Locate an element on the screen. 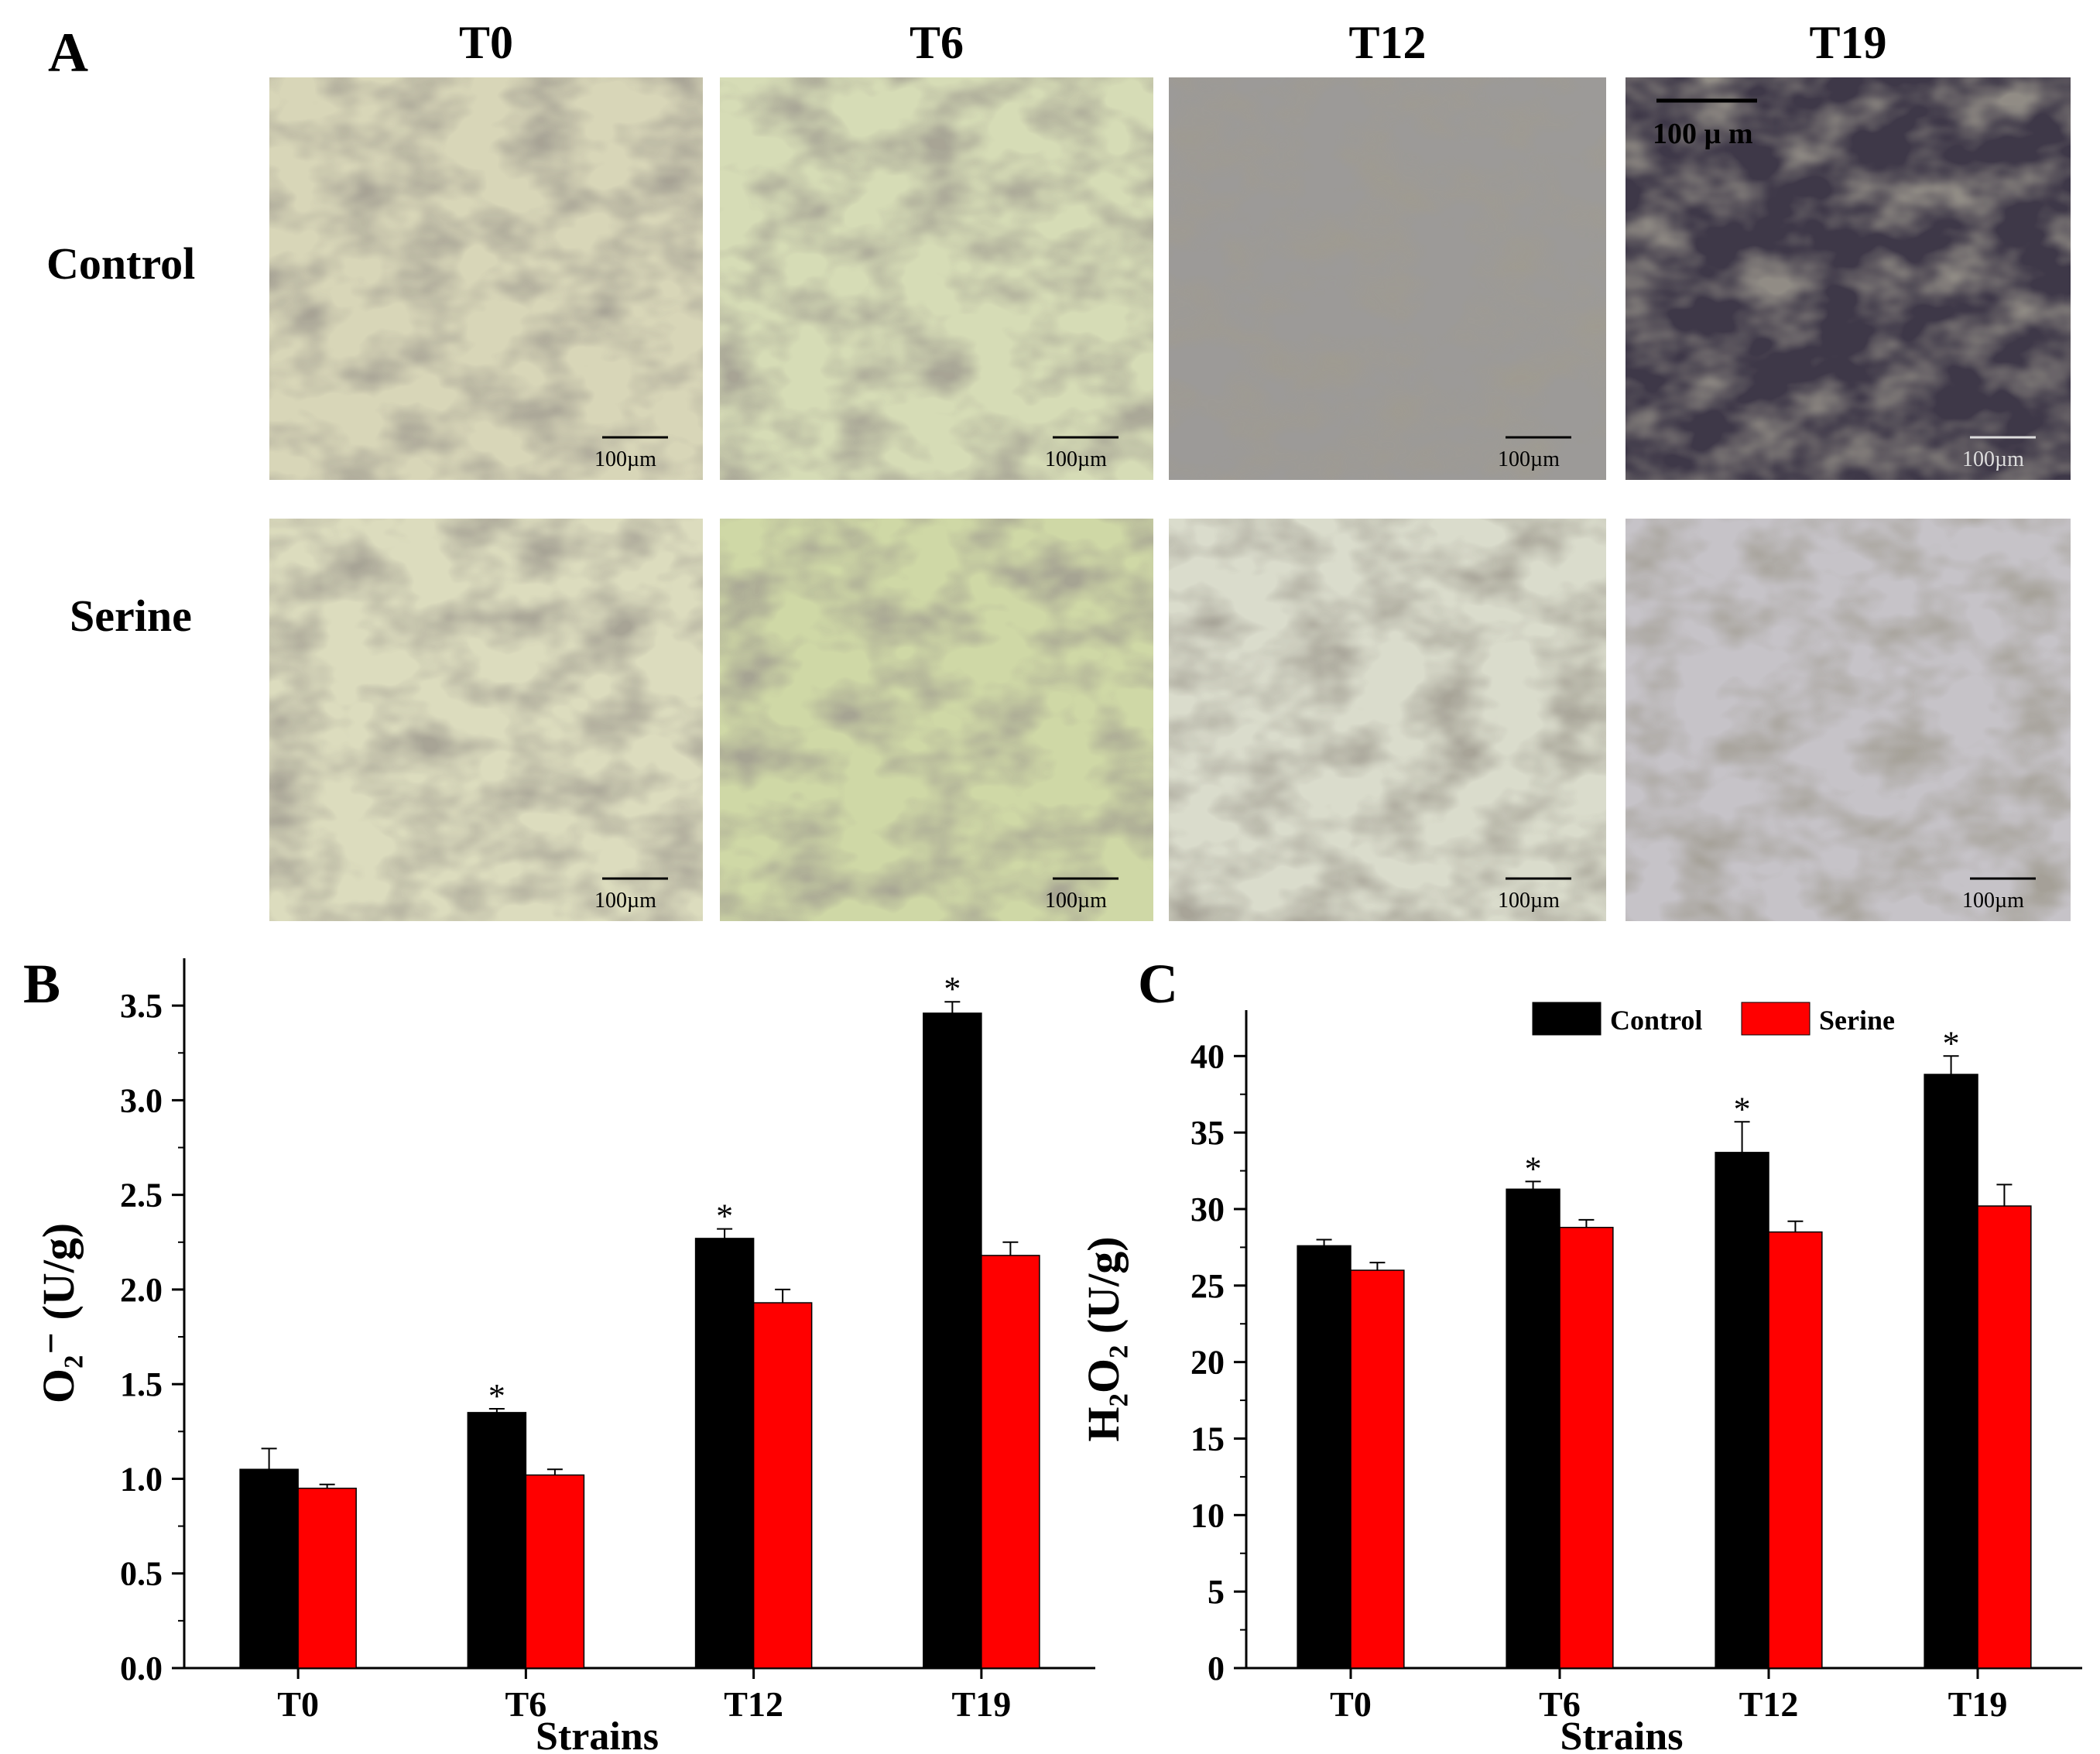 The height and width of the screenshot is (1754, 2100). legend-item-control: Control is located at coordinates (1617, 1019).